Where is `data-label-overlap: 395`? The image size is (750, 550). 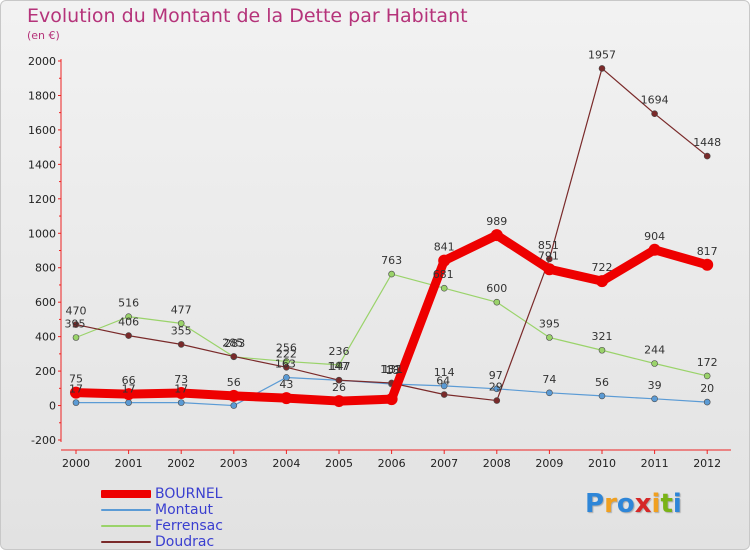 data-label-overlap: 395 is located at coordinates (75, 323).